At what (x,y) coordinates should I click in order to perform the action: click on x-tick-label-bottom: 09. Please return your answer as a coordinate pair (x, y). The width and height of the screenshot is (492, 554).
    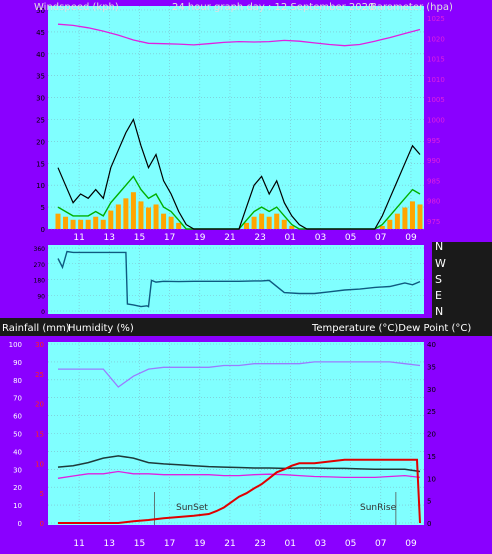
    Looking at the image, I should click on (411, 544).